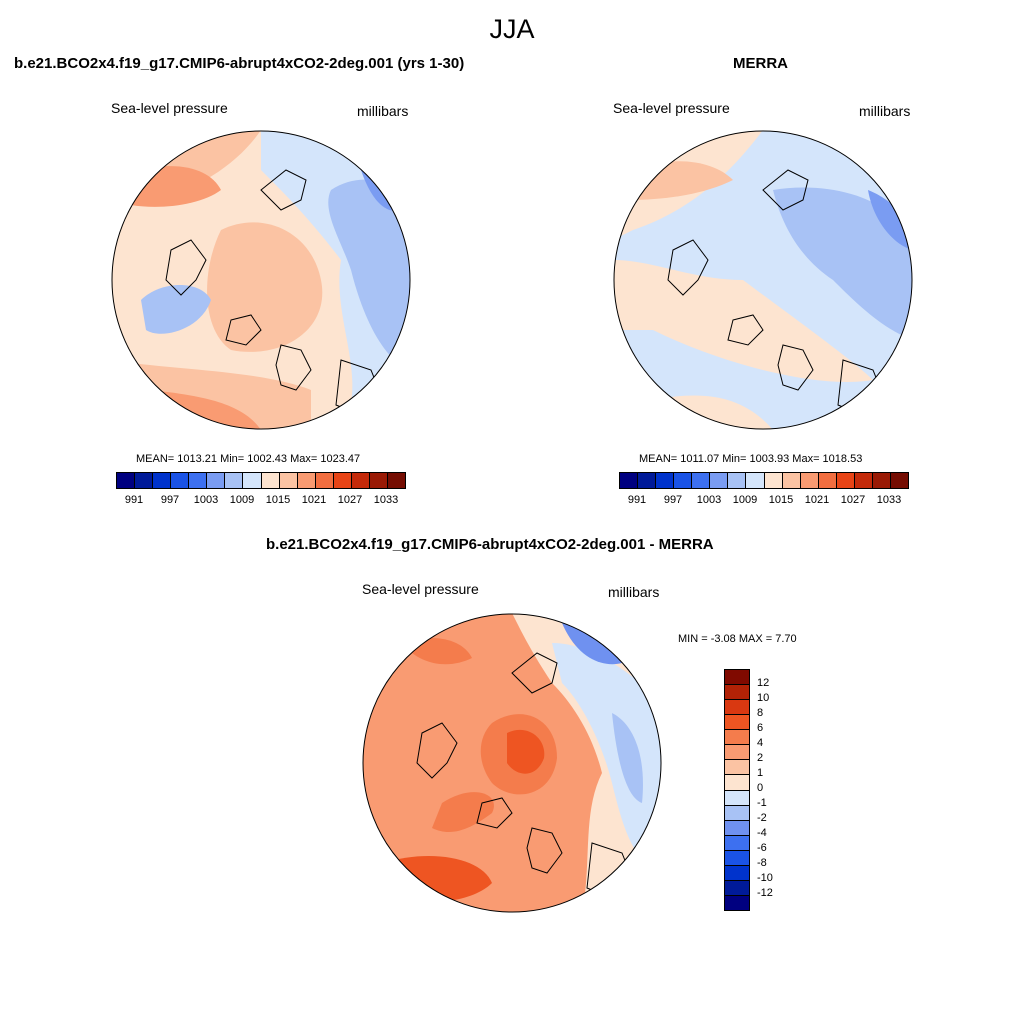 This screenshot has height=1024, width=1024. Describe the element at coordinates (673, 500) in the screenshot. I see `obs-colorbar-tick-label: 997` at that location.